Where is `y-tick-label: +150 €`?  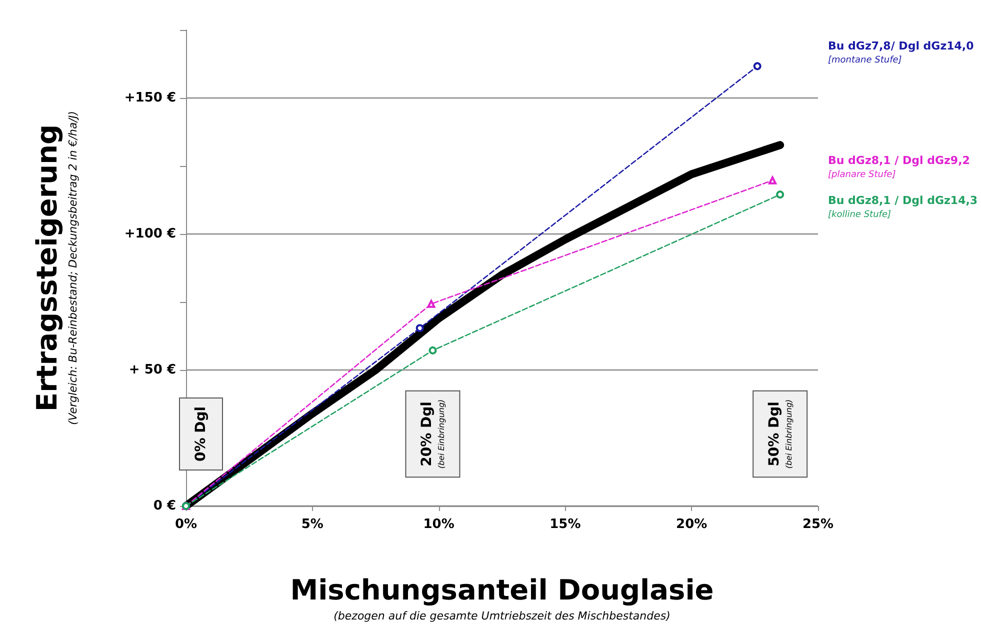 y-tick-label: +150 € is located at coordinates (150, 98).